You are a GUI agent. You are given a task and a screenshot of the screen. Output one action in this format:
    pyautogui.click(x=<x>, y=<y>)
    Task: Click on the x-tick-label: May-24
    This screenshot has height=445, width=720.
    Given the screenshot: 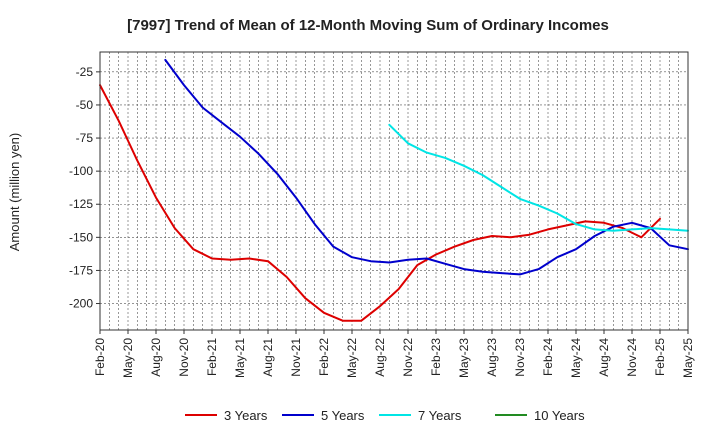 What is the action you would take?
    pyautogui.click(x=576, y=358)
    